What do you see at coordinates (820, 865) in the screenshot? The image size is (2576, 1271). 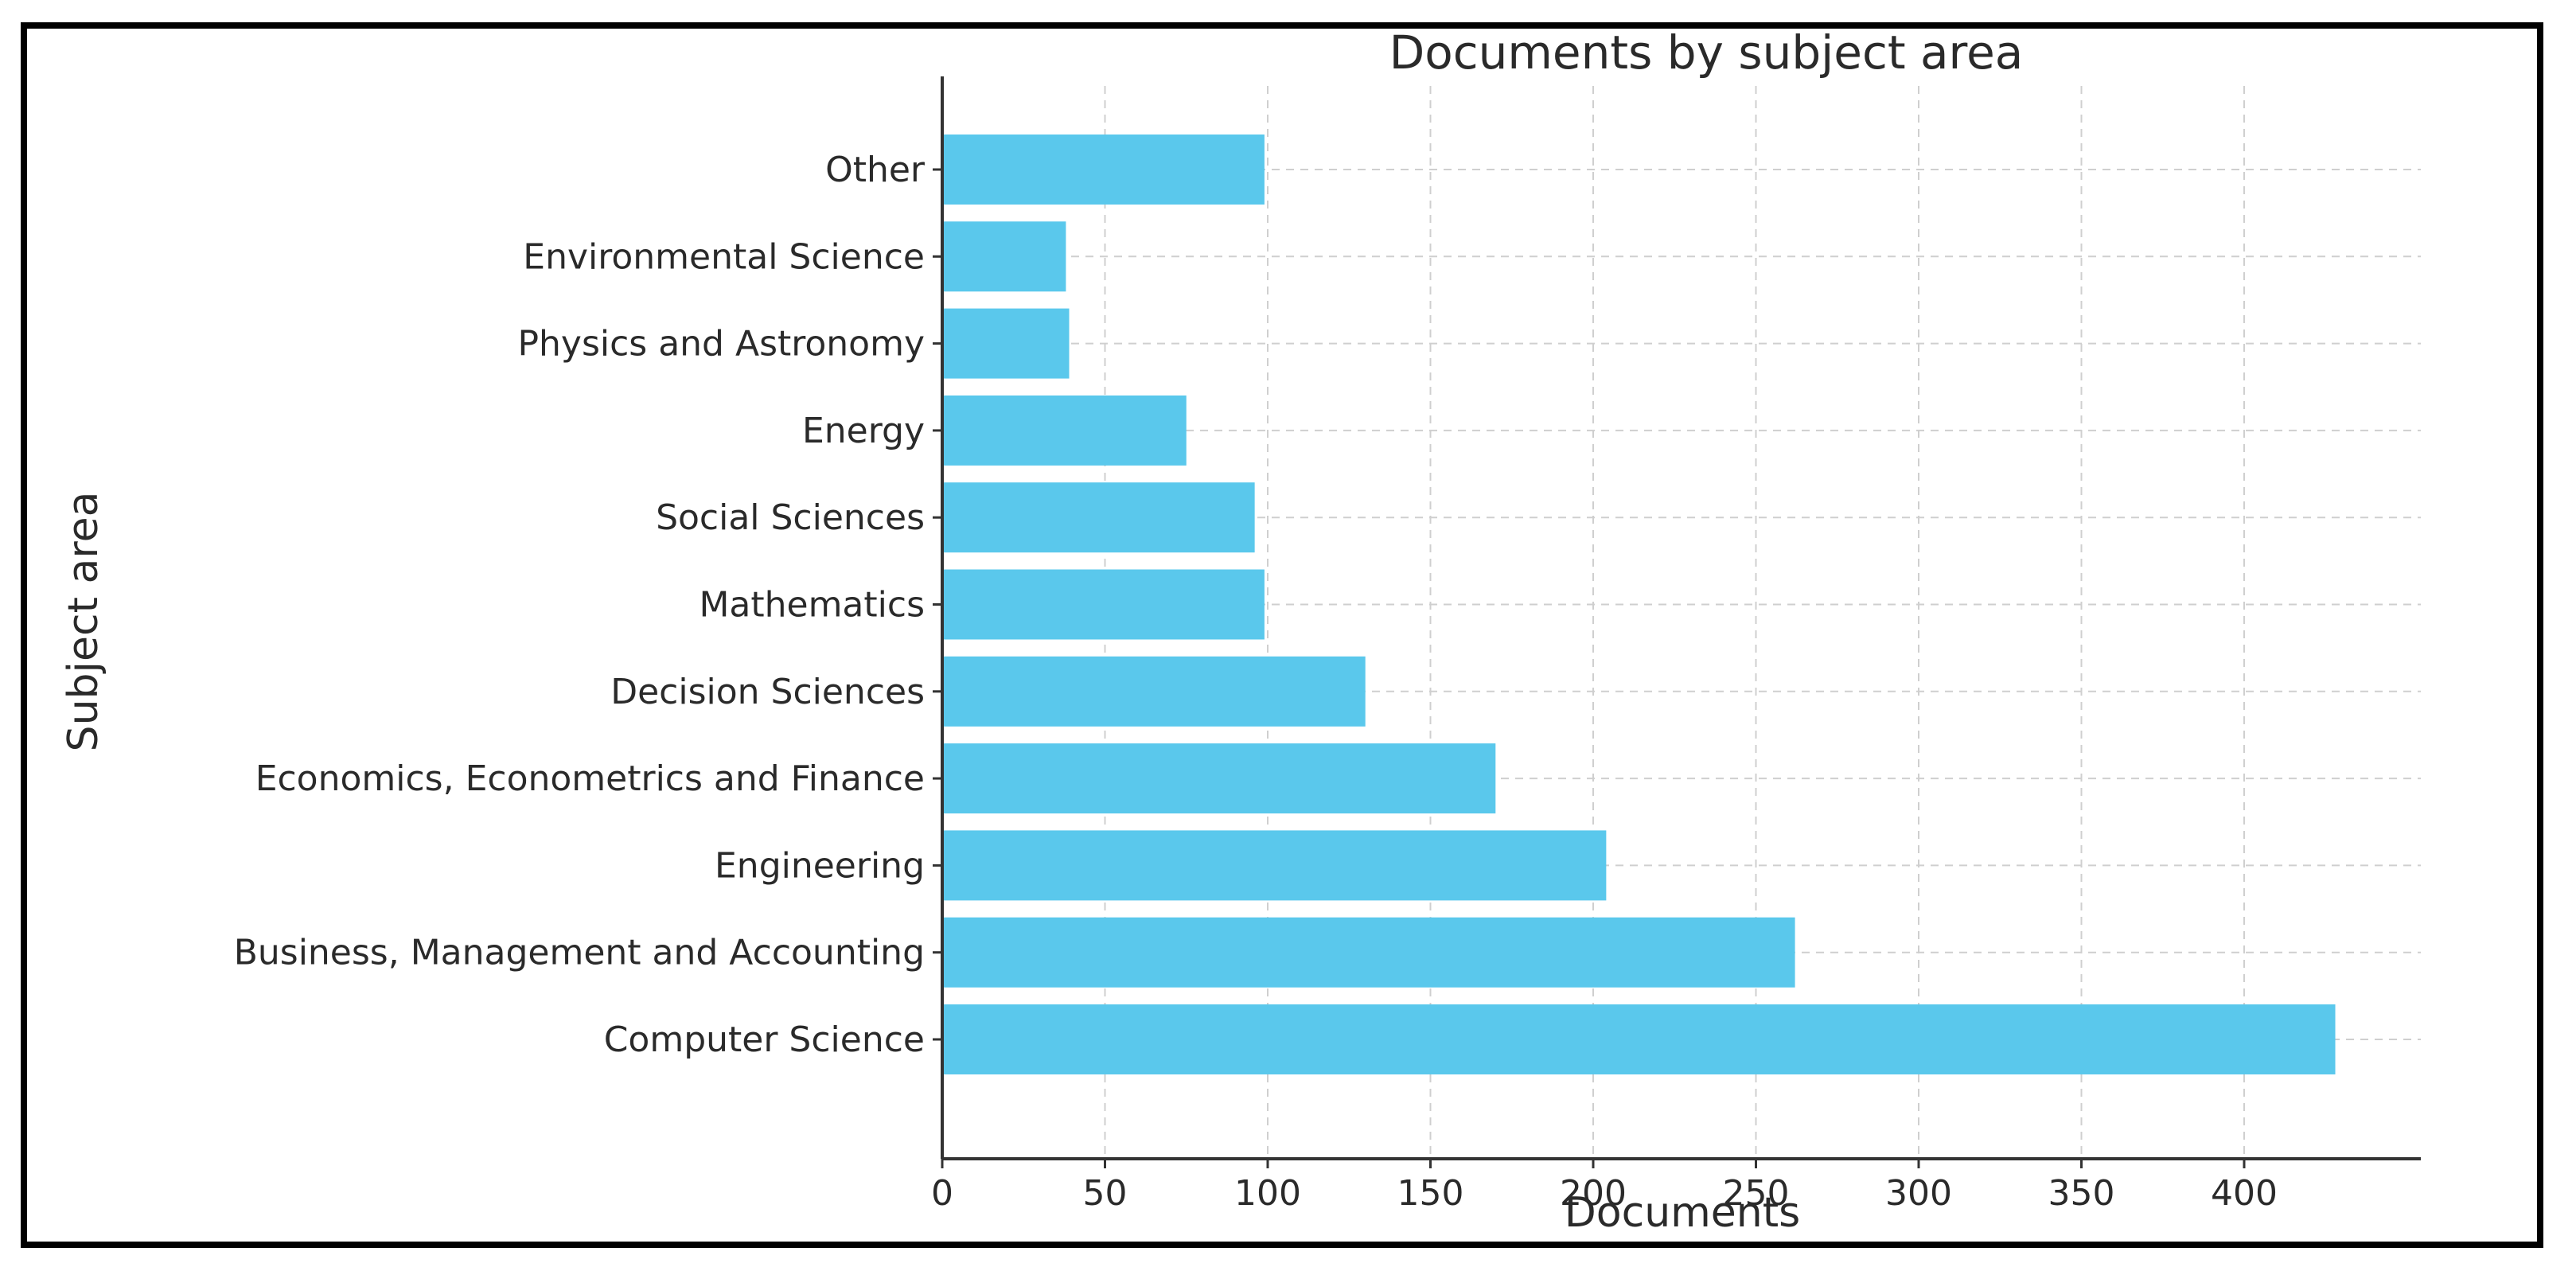 I see `y-tick-label: Engineering` at bounding box center [820, 865].